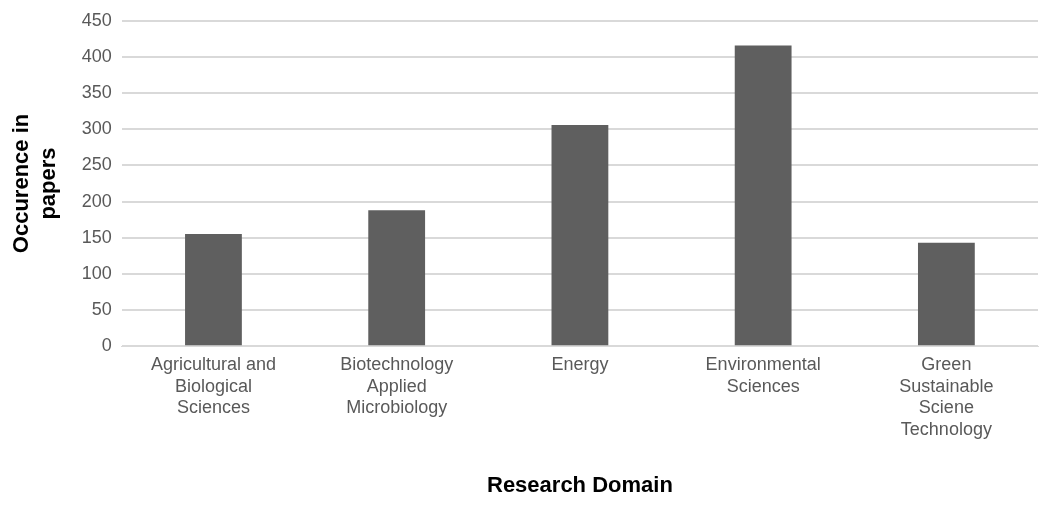 Image resolution: width=1048 pixels, height=513 pixels. What do you see at coordinates (96, 55) in the screenshot?
I see `y-tick-label: 400` at bounding box center [96, 55].